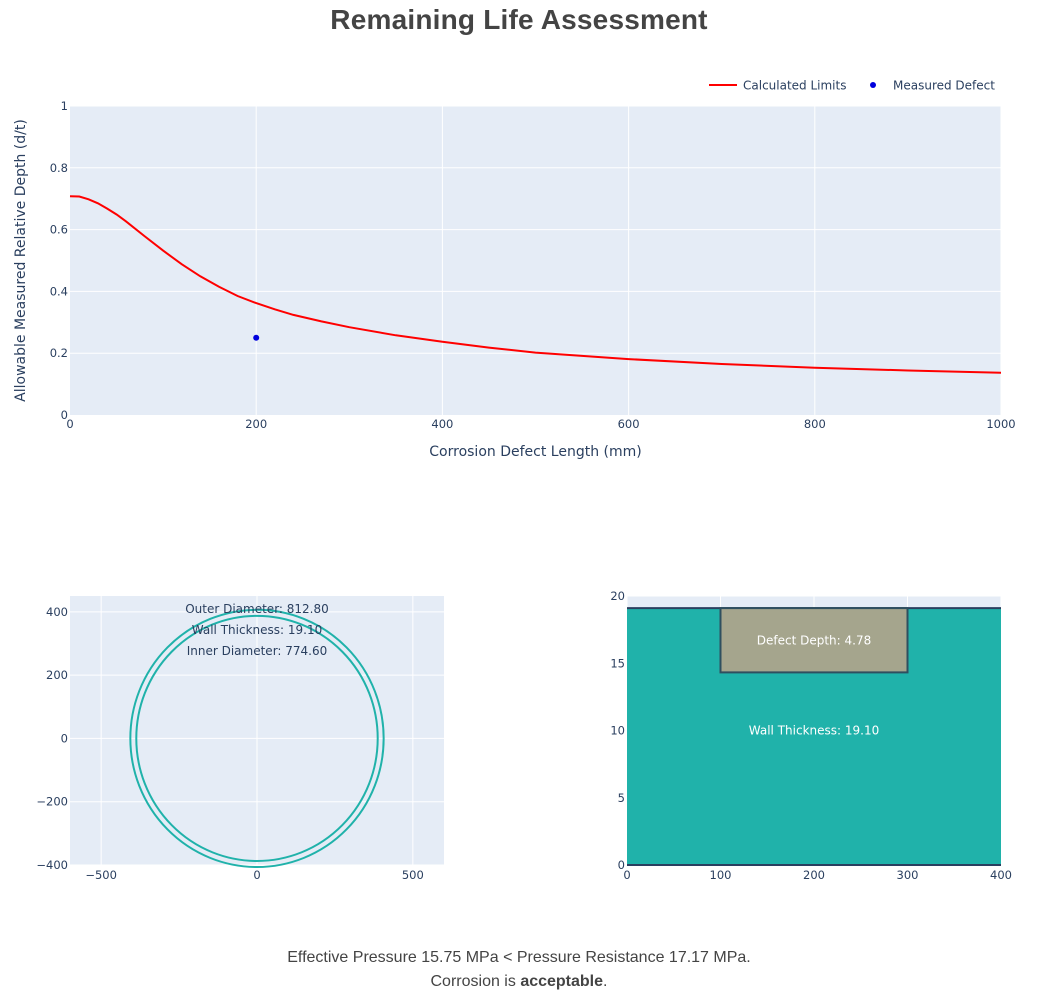 This screenshot has height=995, width=1038. Describe the element at coordinates (257, 630) in the screenshot. I see `wall-thickness-annotation: Wall Thickness: 19.10` at that location.